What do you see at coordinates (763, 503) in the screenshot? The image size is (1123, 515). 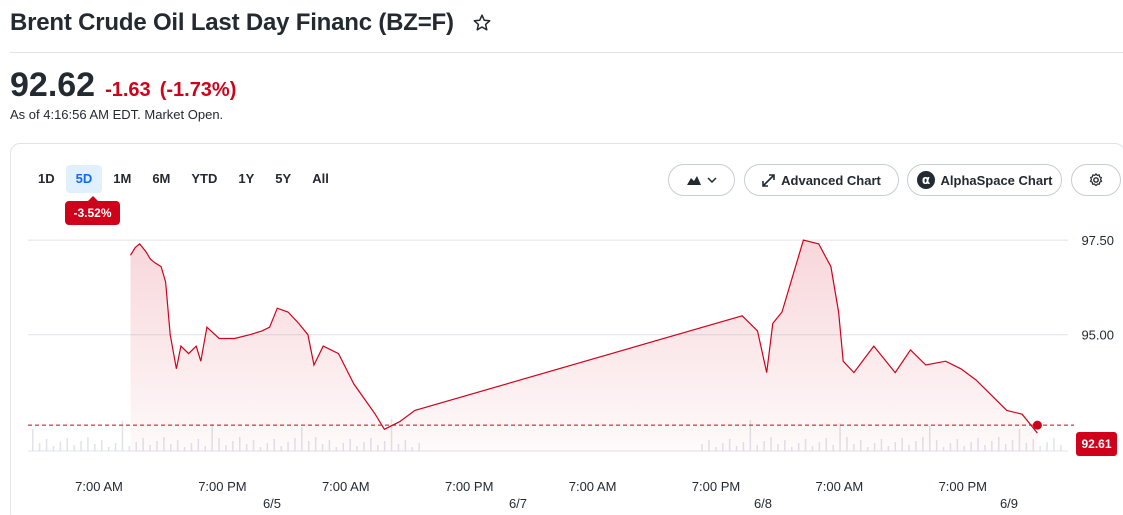 I see `x-date-label: 6/8` at bounding box center [763, 503].